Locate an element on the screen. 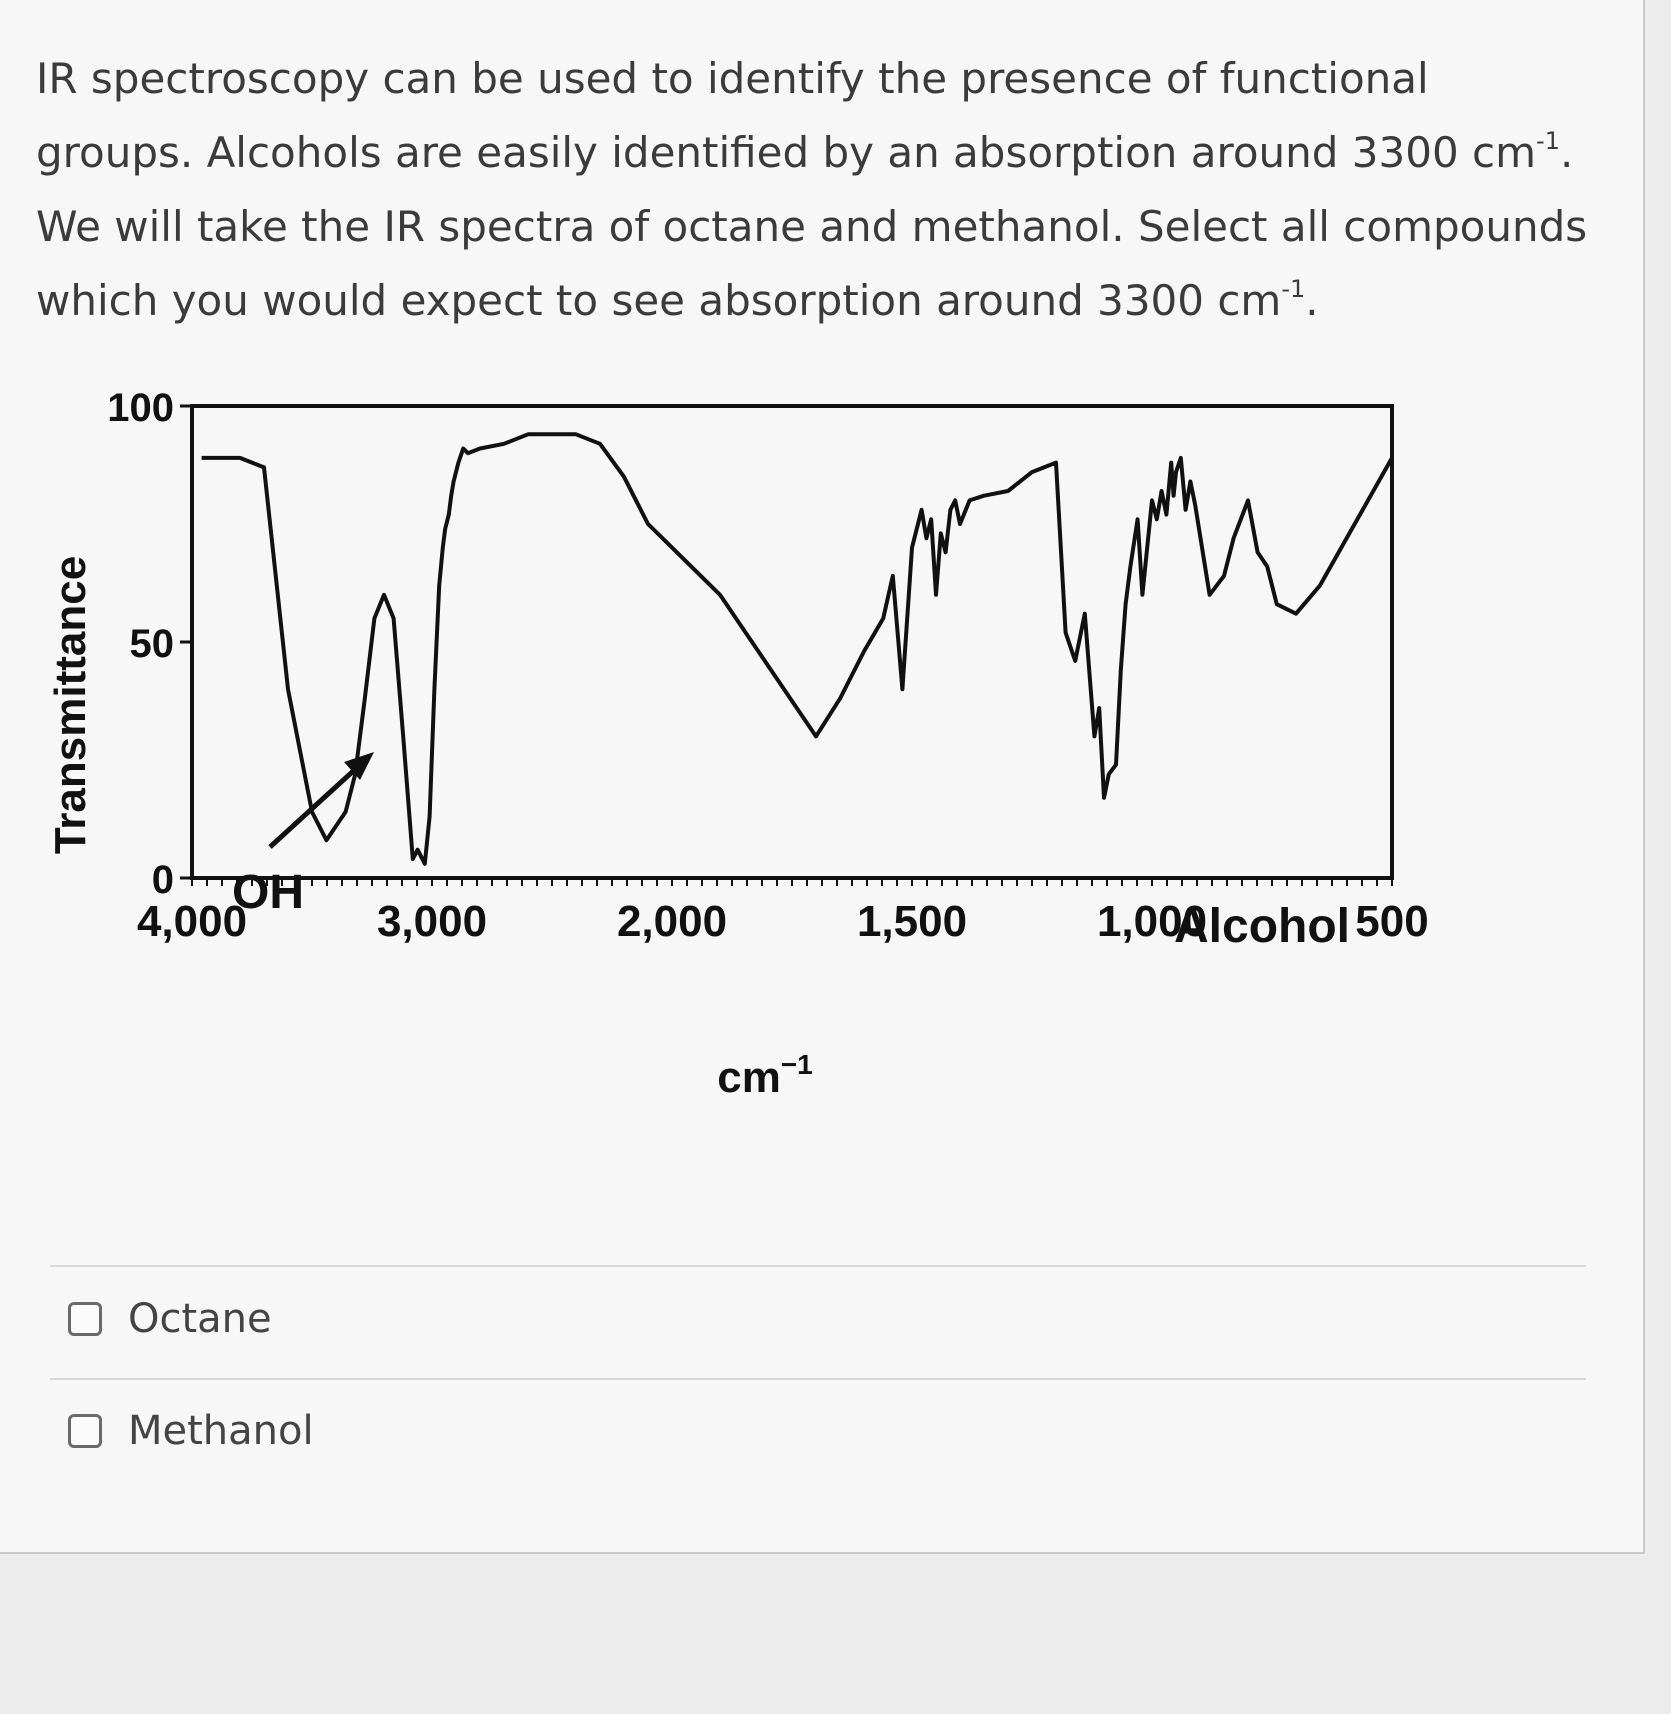 This screenshot has height=1714, width=1671. y-axis-label: Transmittance is located at coordinates (70, 705).